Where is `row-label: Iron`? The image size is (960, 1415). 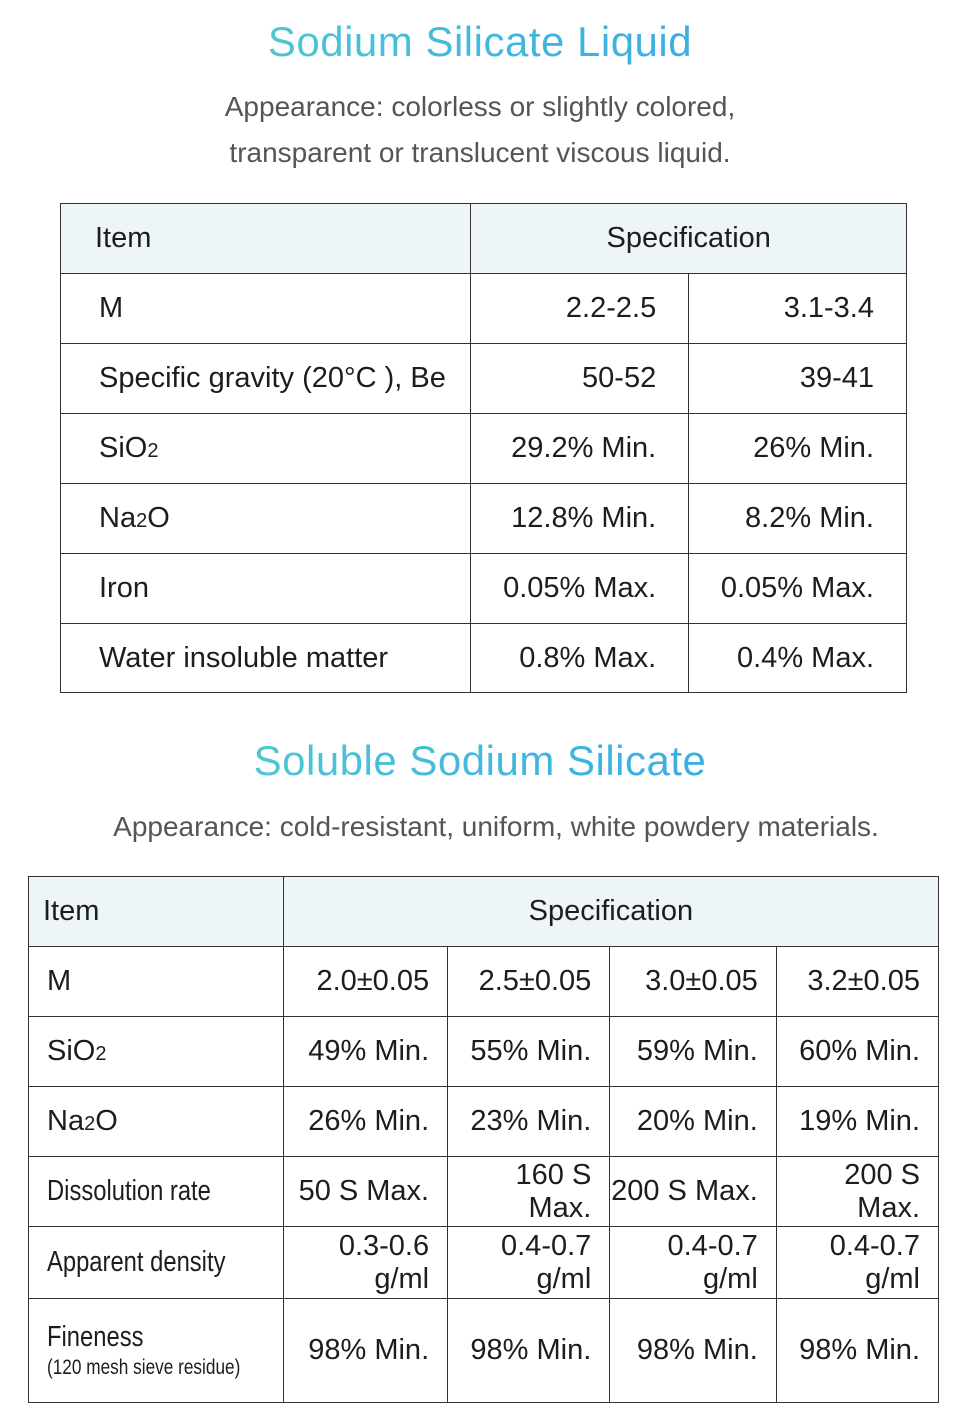 row-label: Iron is located at coordinates (265, 588).